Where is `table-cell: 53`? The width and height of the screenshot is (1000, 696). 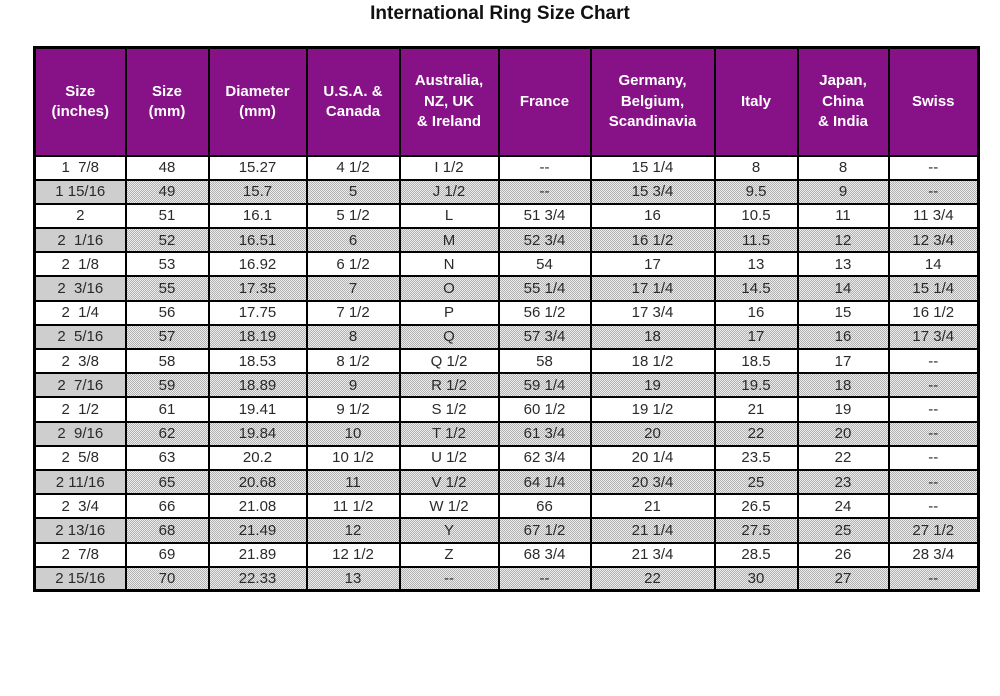
table-cell: 53 is located at coordinates (167, 264).